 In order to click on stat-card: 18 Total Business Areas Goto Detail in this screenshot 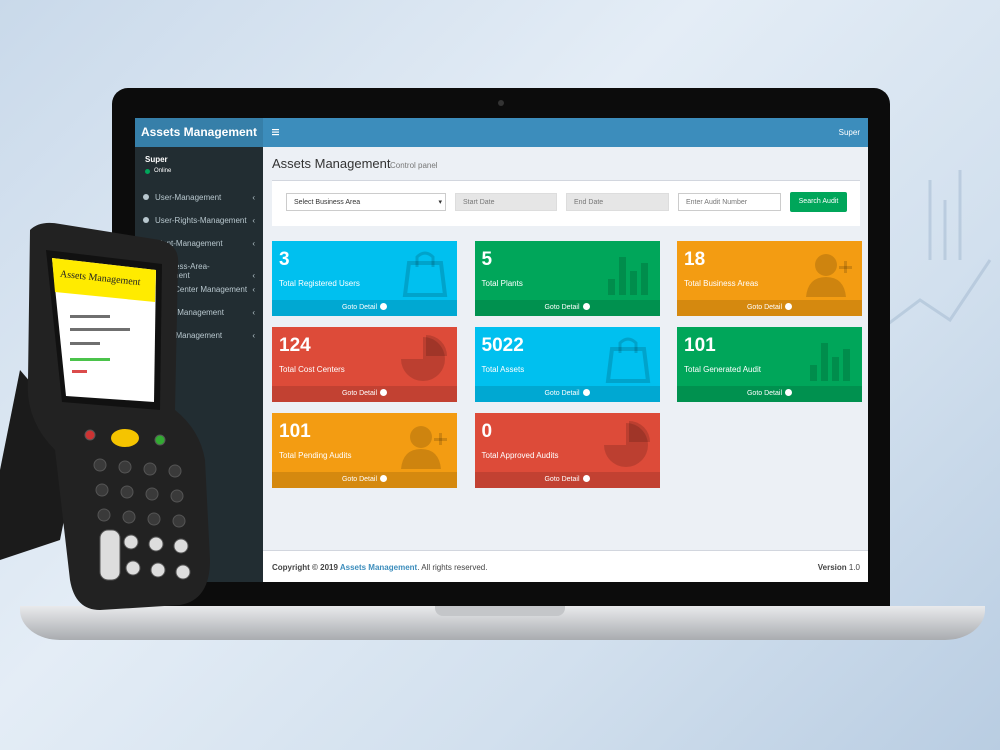, I will do `click(769, 278)`.